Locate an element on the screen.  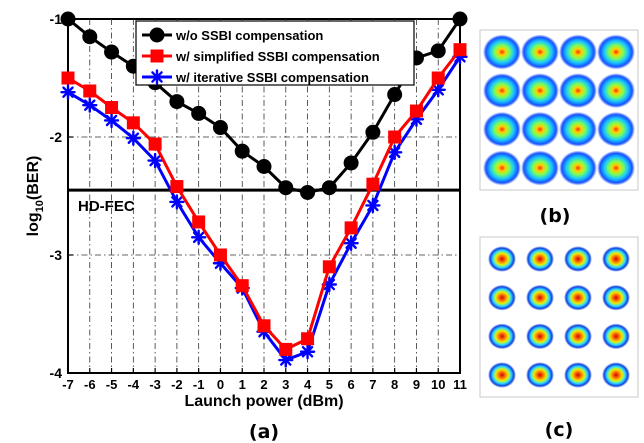
x-tick-label: -6 is located at coordinates (90, 384).